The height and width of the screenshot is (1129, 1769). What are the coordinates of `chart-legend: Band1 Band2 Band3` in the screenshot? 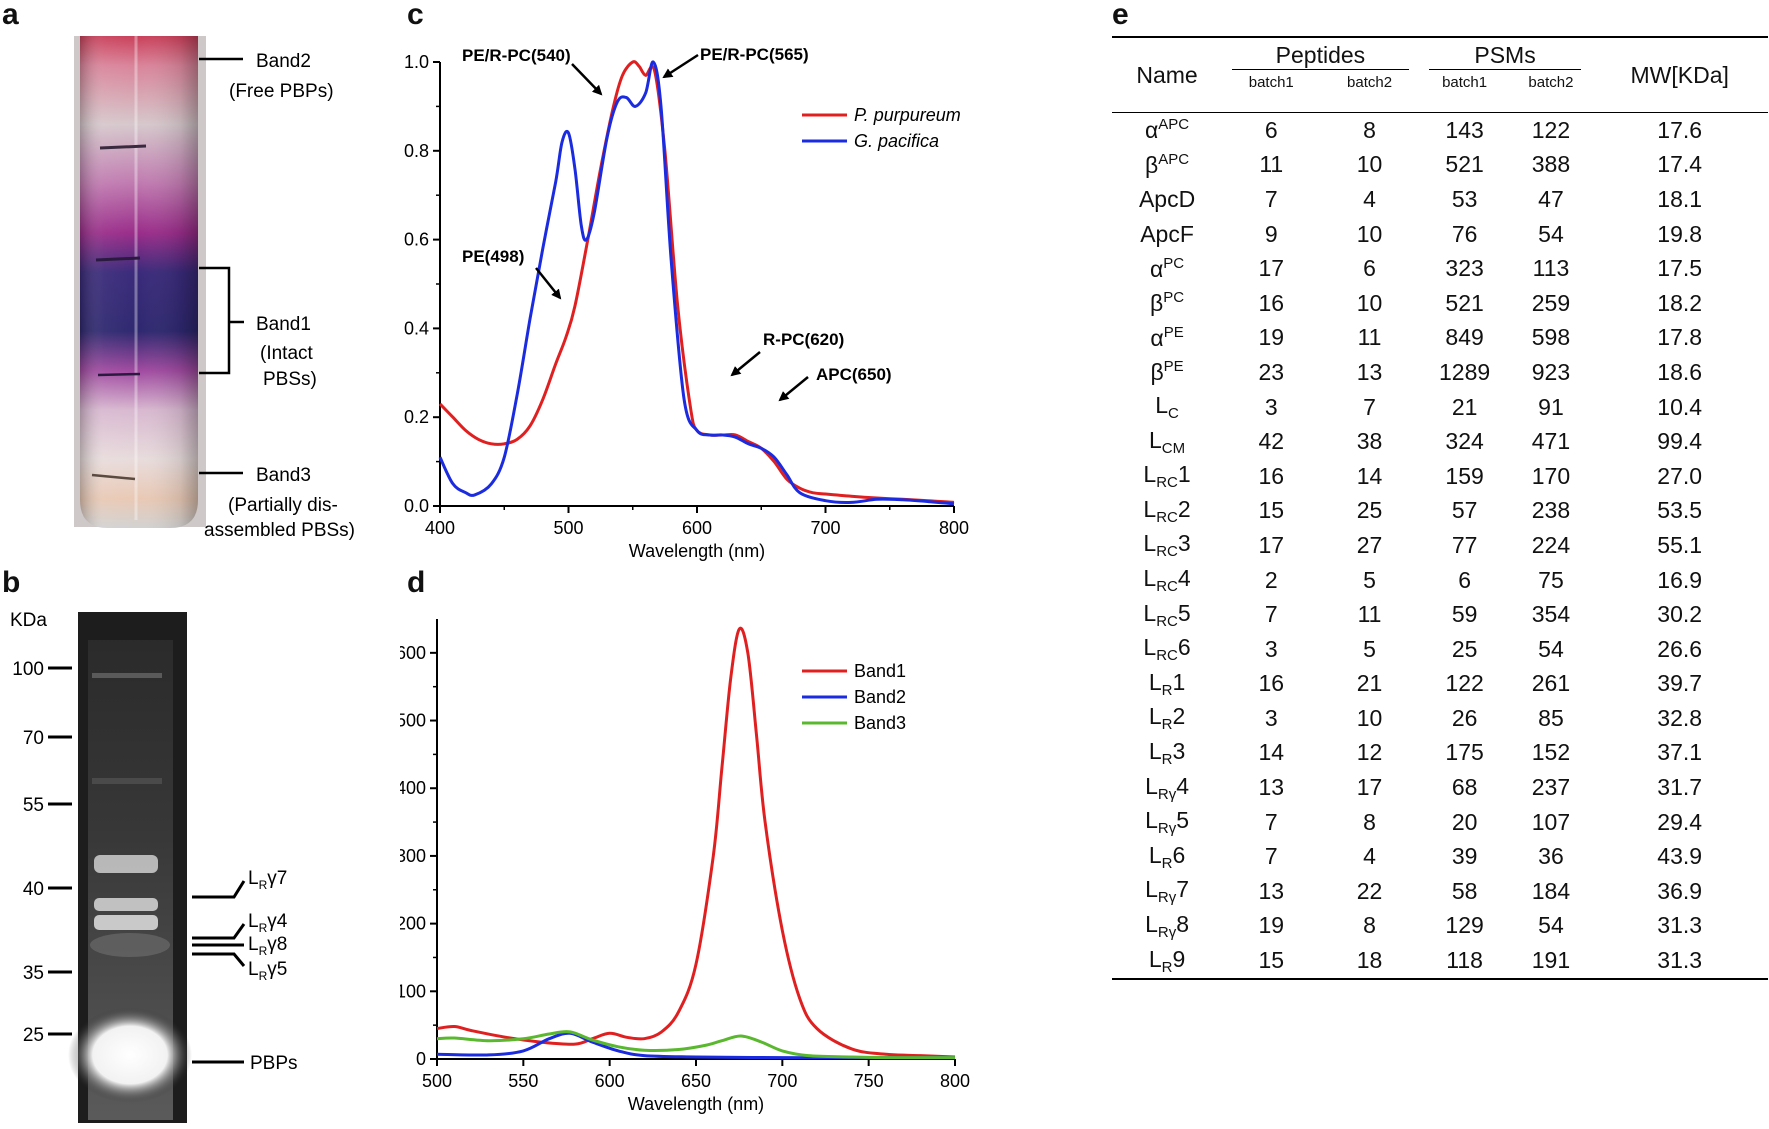 It's located at (854, 697).